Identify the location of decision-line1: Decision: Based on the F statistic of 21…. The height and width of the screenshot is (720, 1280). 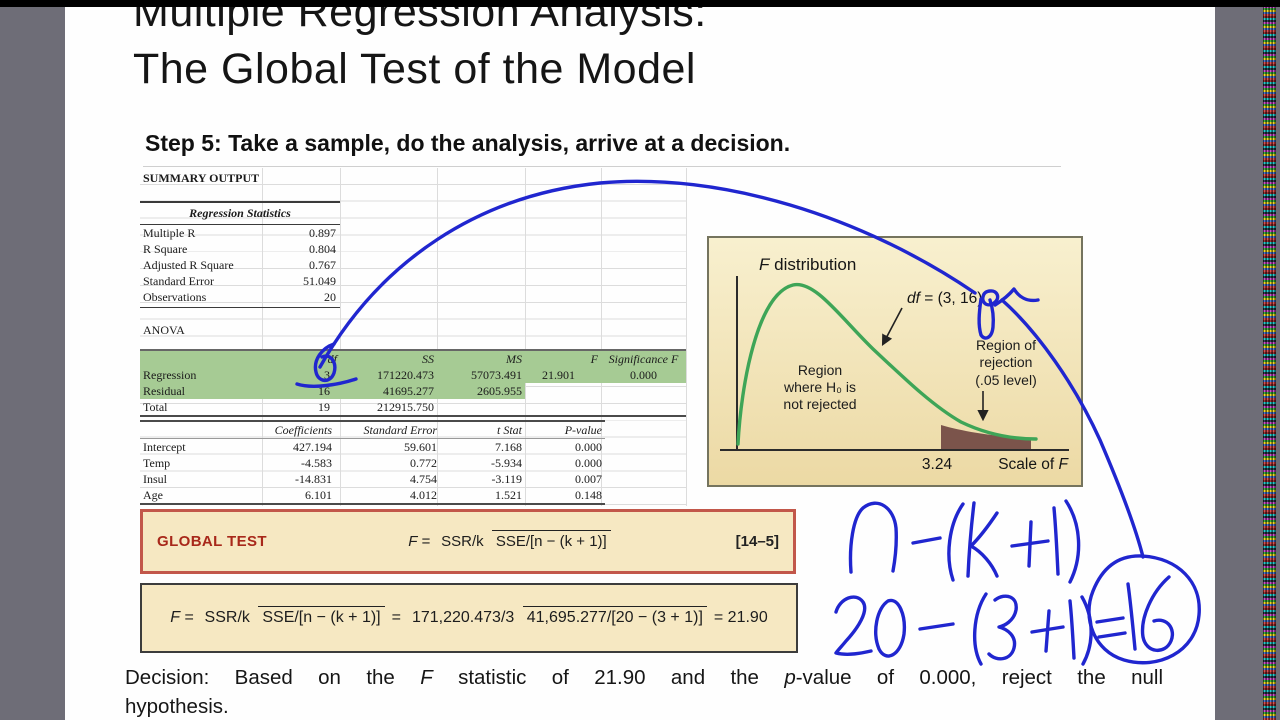
(644, 677).